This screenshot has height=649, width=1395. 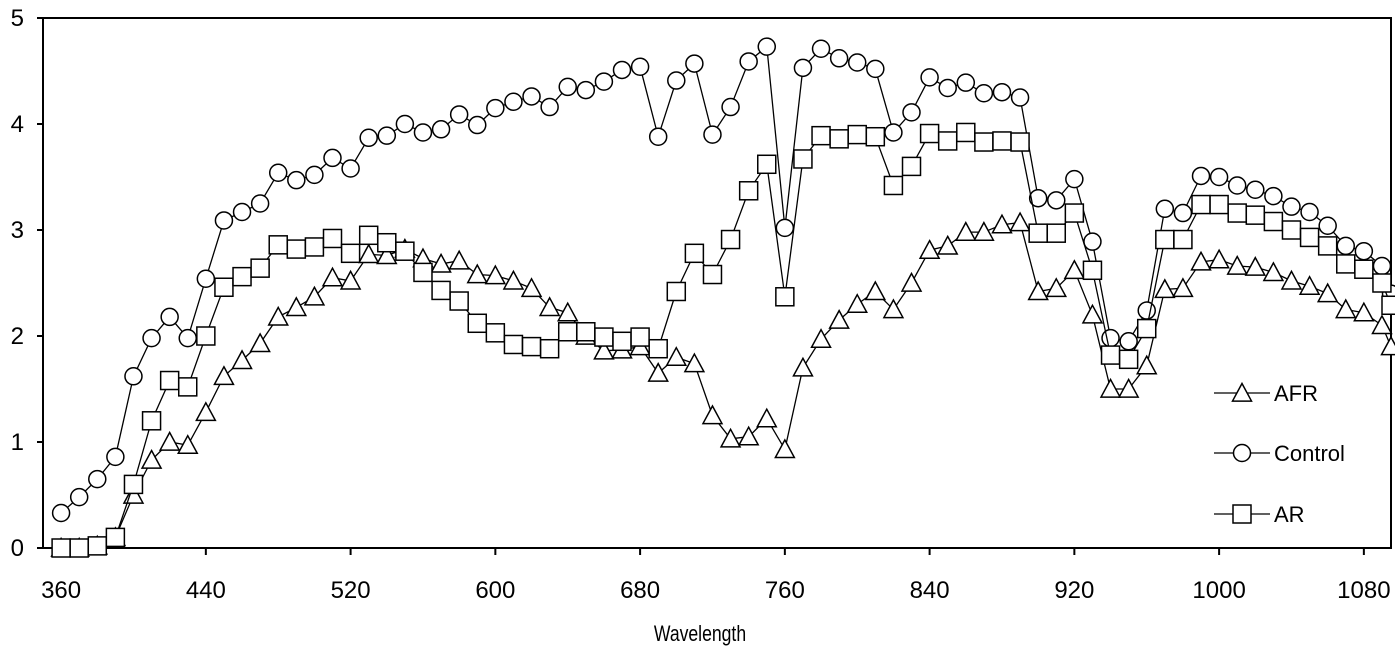 What do you see at coordinates (1218, 590) in the screenshot?
I see `x-tick-label: 1000` at bounding box center [1218, 590].